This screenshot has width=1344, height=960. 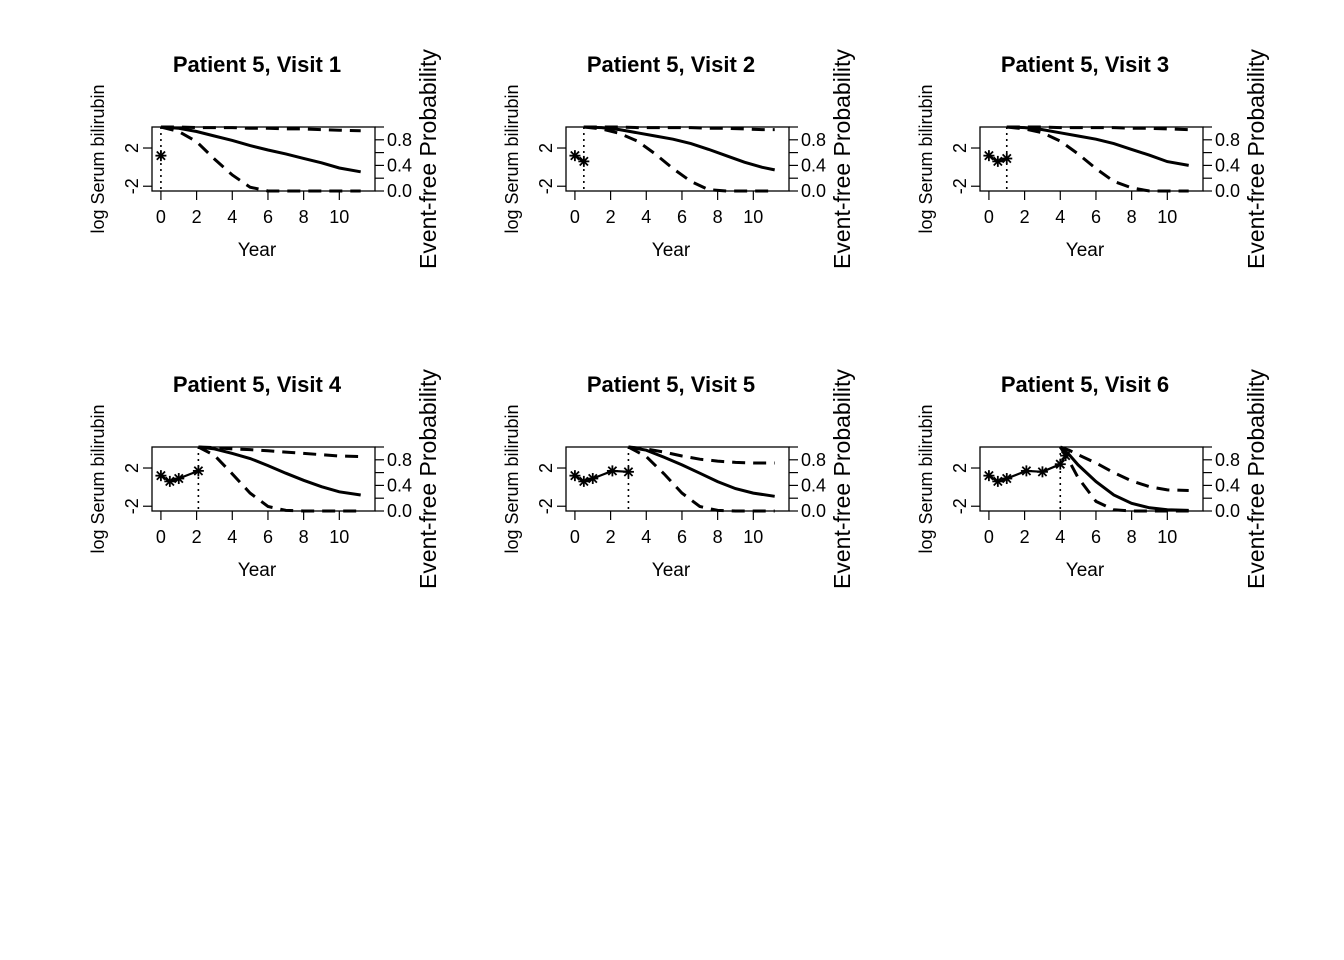 What do you see at coordinates (257, 384) in the screenshot?
I see `panel-title: Patient 5, Visit 4` at bounding box center [257, 384].